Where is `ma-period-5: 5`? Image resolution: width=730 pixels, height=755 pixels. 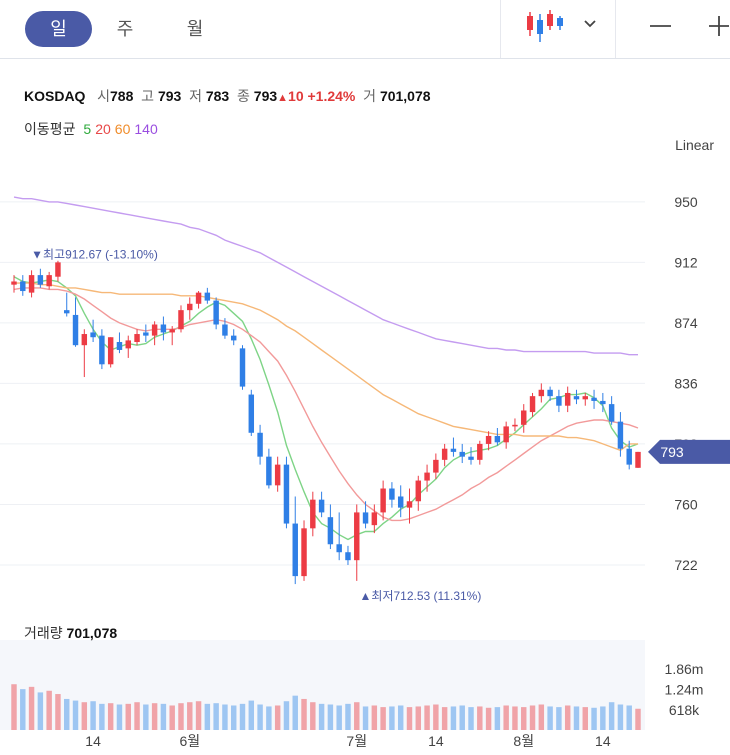 ma-period-5: 5 is located at coordinates (87, 129).